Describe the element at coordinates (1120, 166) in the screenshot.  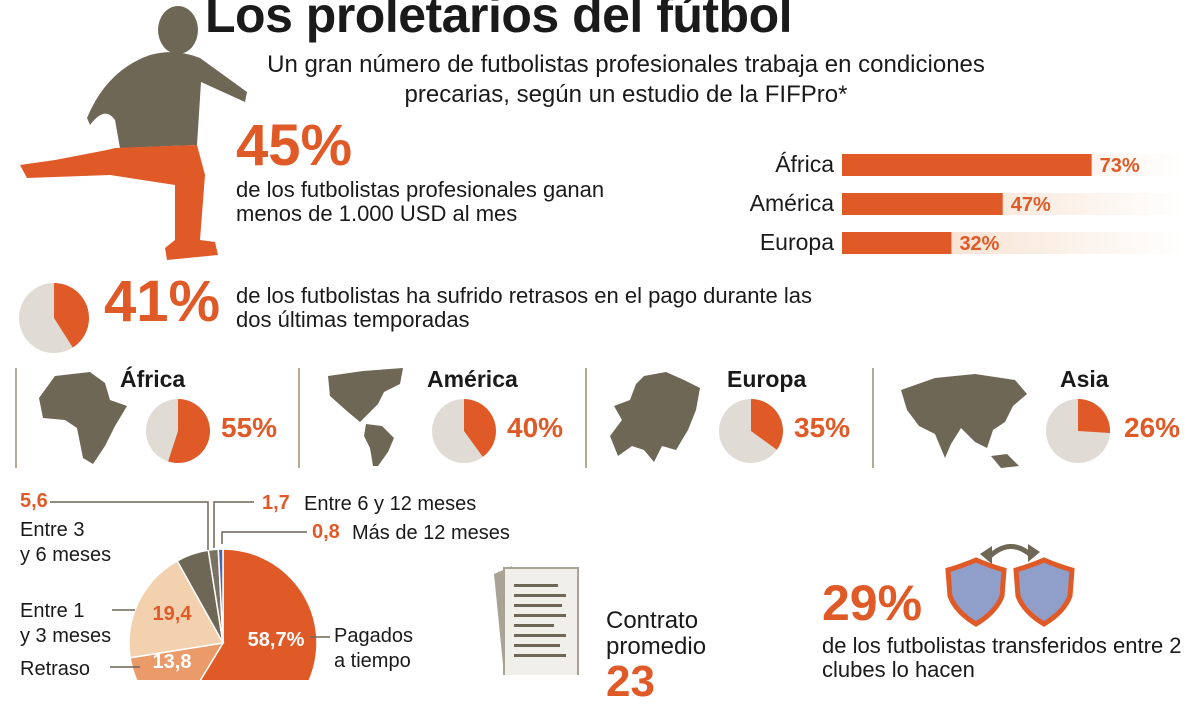
I see `bar-value-label: 73%` at that location.